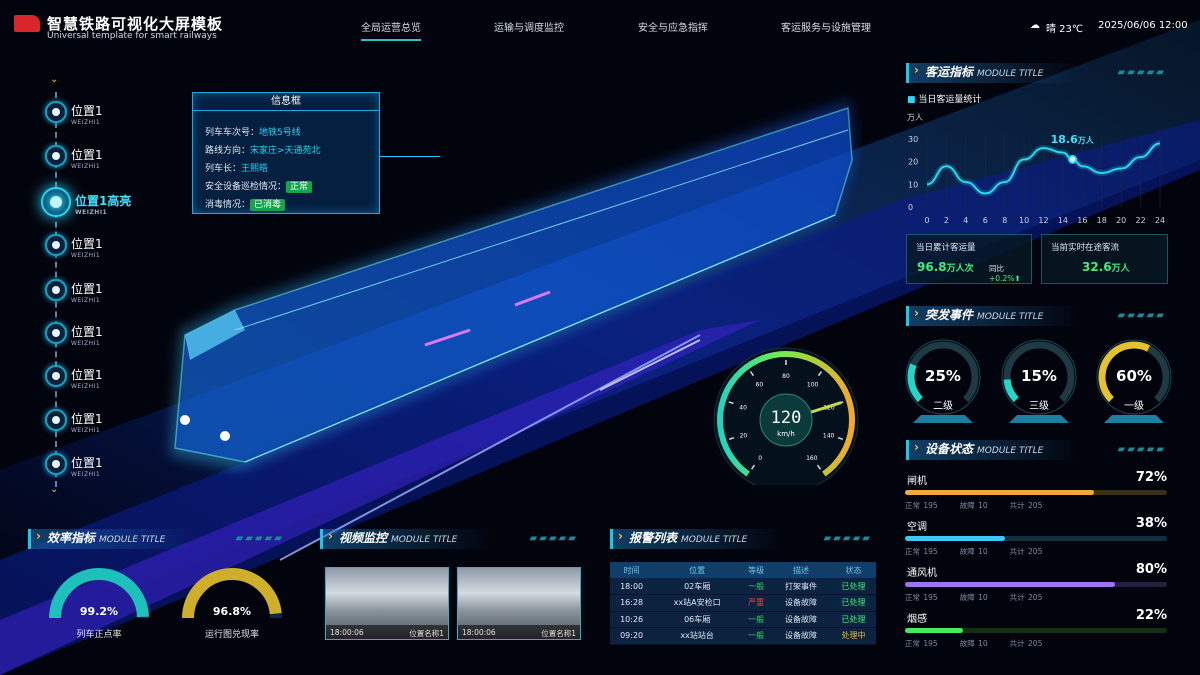  I want to click on incident-gauges, so click(1038, 381).